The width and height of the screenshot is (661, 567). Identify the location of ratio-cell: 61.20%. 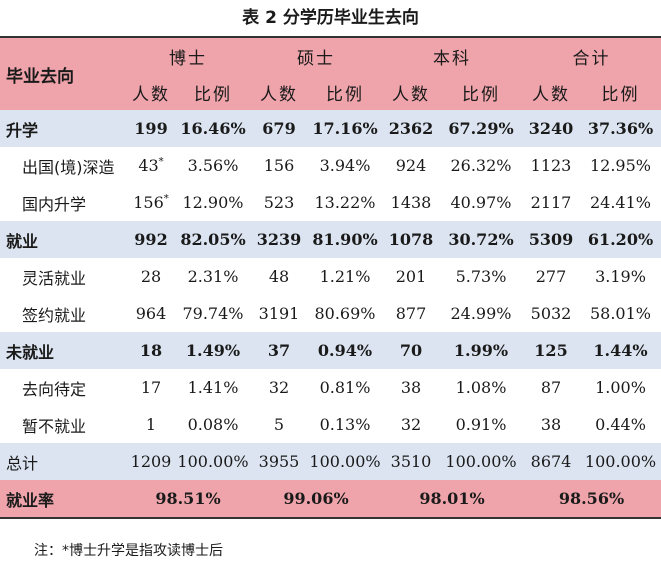
(620, 239).